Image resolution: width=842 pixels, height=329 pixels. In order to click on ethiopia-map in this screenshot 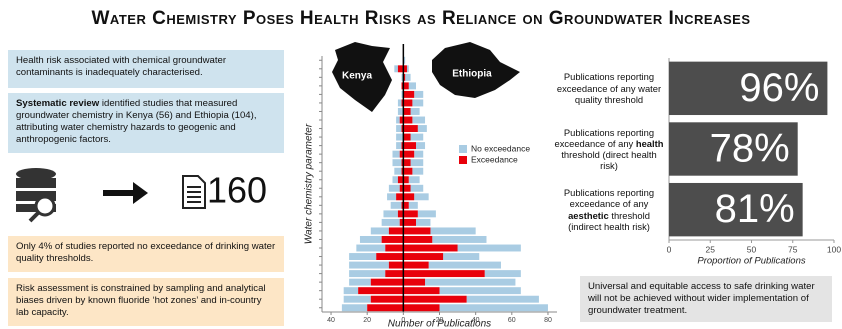, I will do `click(476, 70)`.